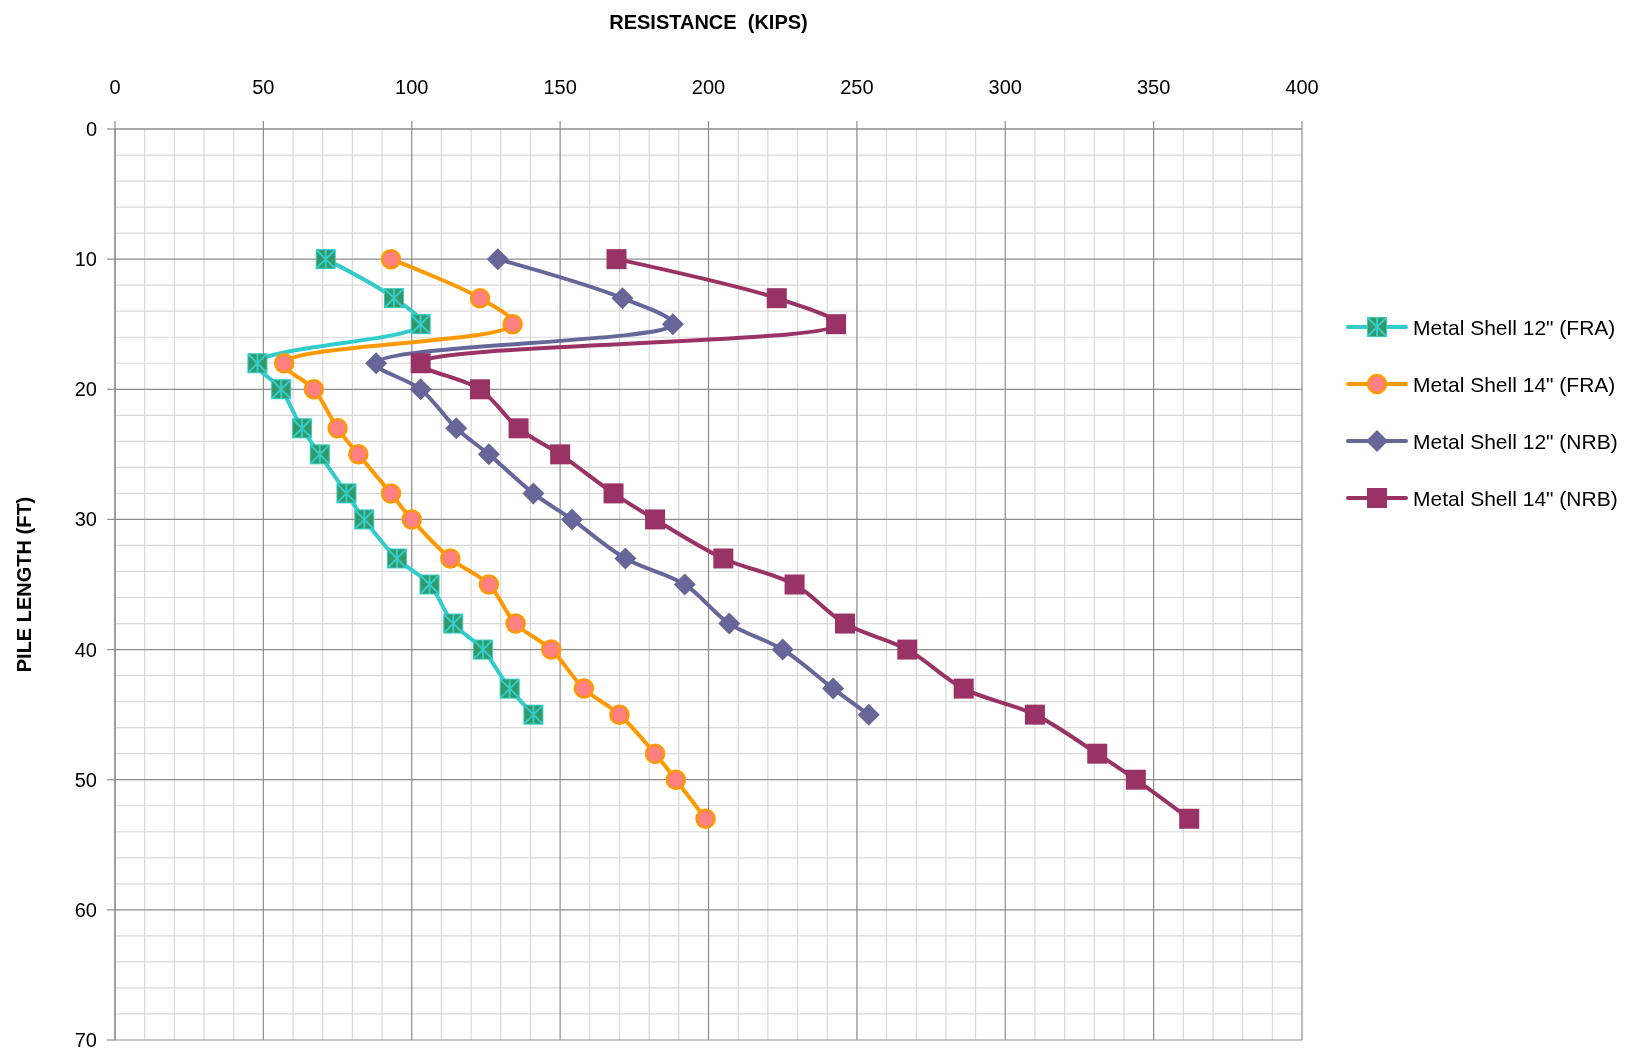 The height and width of the screenshot is (1053, 1648). What do you see at coordinates (1514, 384) in the screenshot?
I see `legend-label: Metal Shell 14" (FRA)` at bounding box center [1514, 384].